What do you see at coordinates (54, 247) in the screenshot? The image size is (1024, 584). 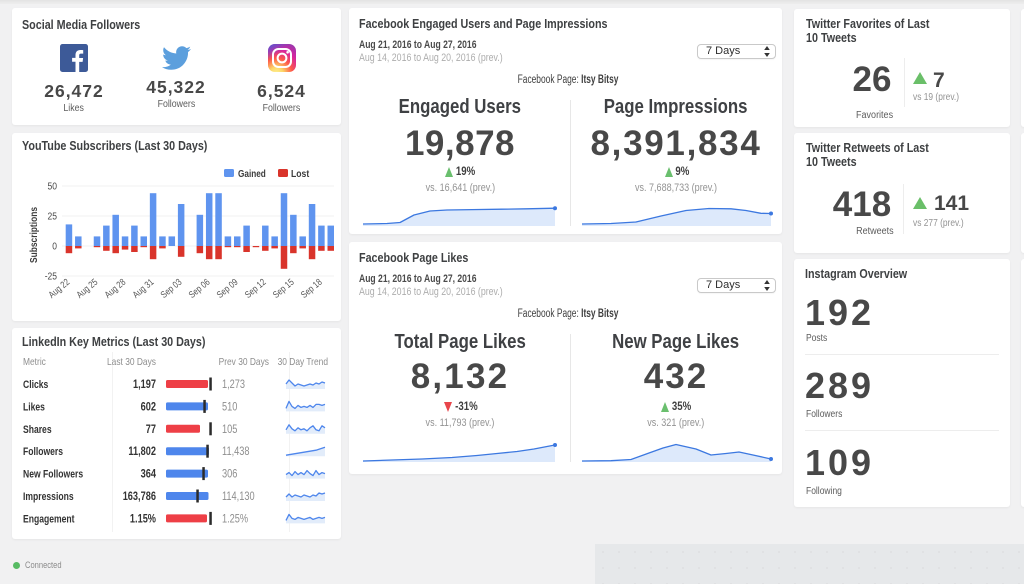 I see `svg-text: 0` at bounding box center [54, 247].